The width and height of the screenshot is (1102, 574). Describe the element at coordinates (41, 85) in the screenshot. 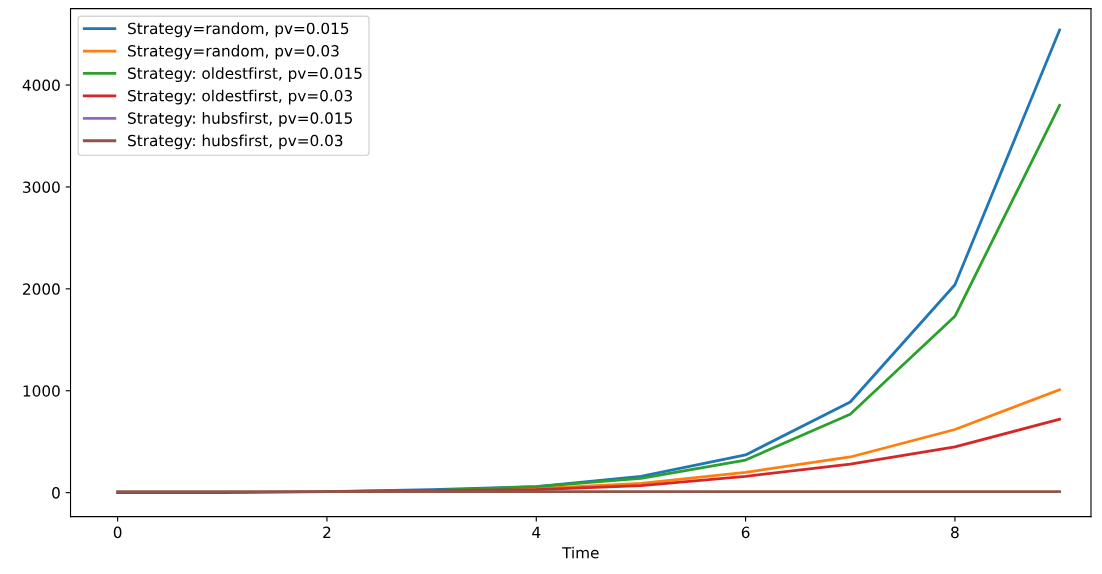

I see `y-tick-label: 4000` at that location.